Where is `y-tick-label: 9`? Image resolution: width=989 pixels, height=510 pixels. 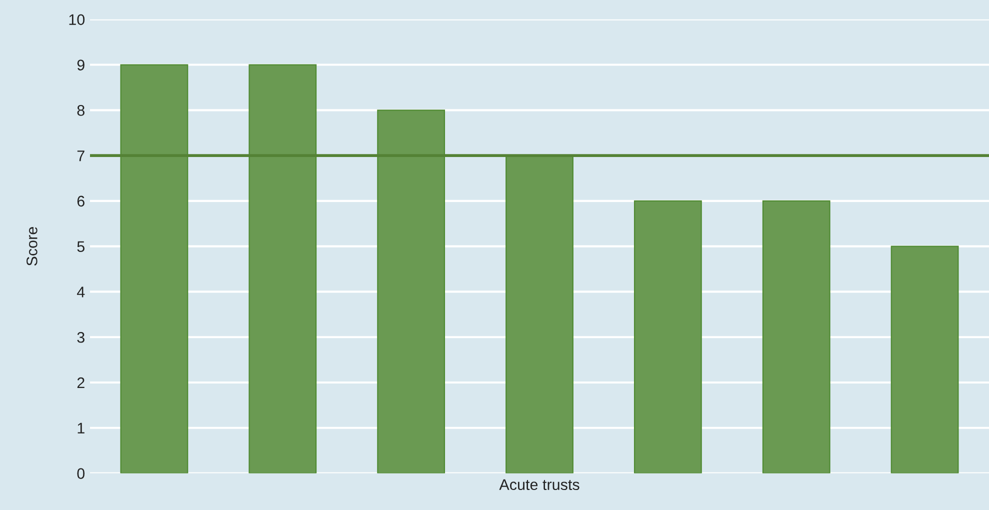 y-tick-label: 9 is located at coordinates (80, 65).